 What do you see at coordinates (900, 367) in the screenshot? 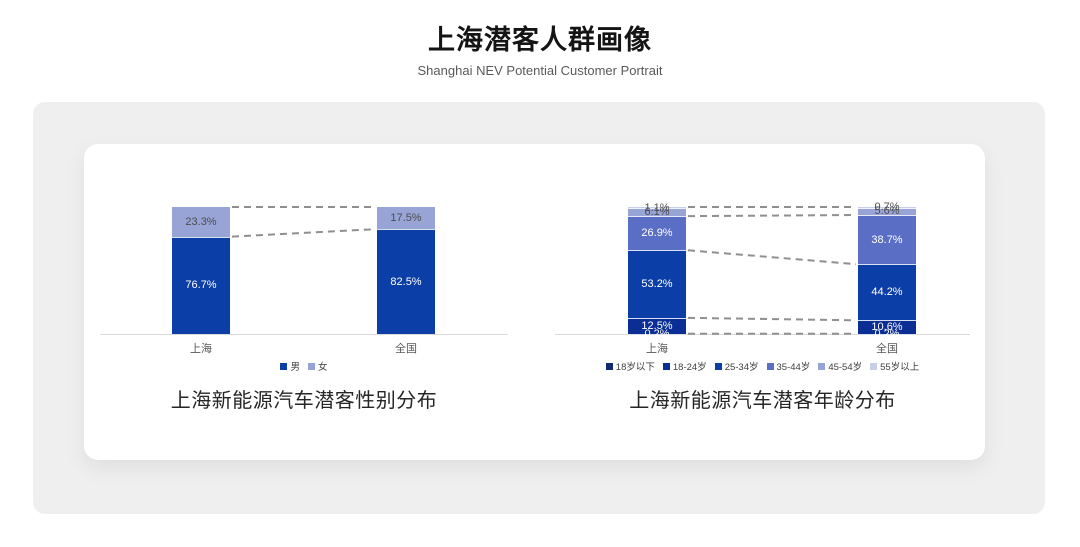
I see `legend-label: 55岁以上` at bounding box center [900, 367].